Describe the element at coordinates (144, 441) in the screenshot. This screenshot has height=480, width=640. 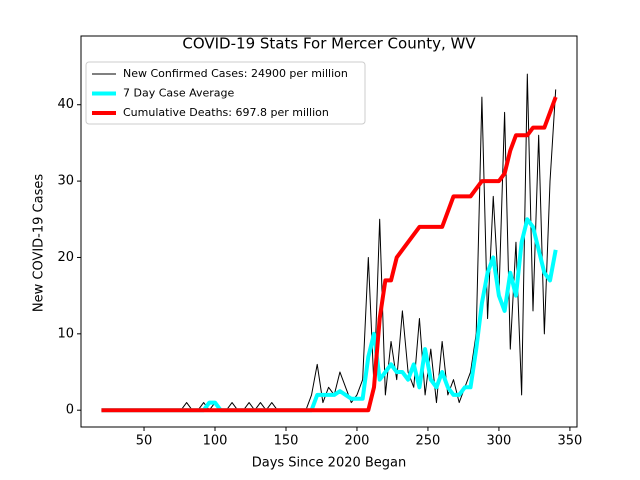
I see `x-tick-label: 50` at that location.